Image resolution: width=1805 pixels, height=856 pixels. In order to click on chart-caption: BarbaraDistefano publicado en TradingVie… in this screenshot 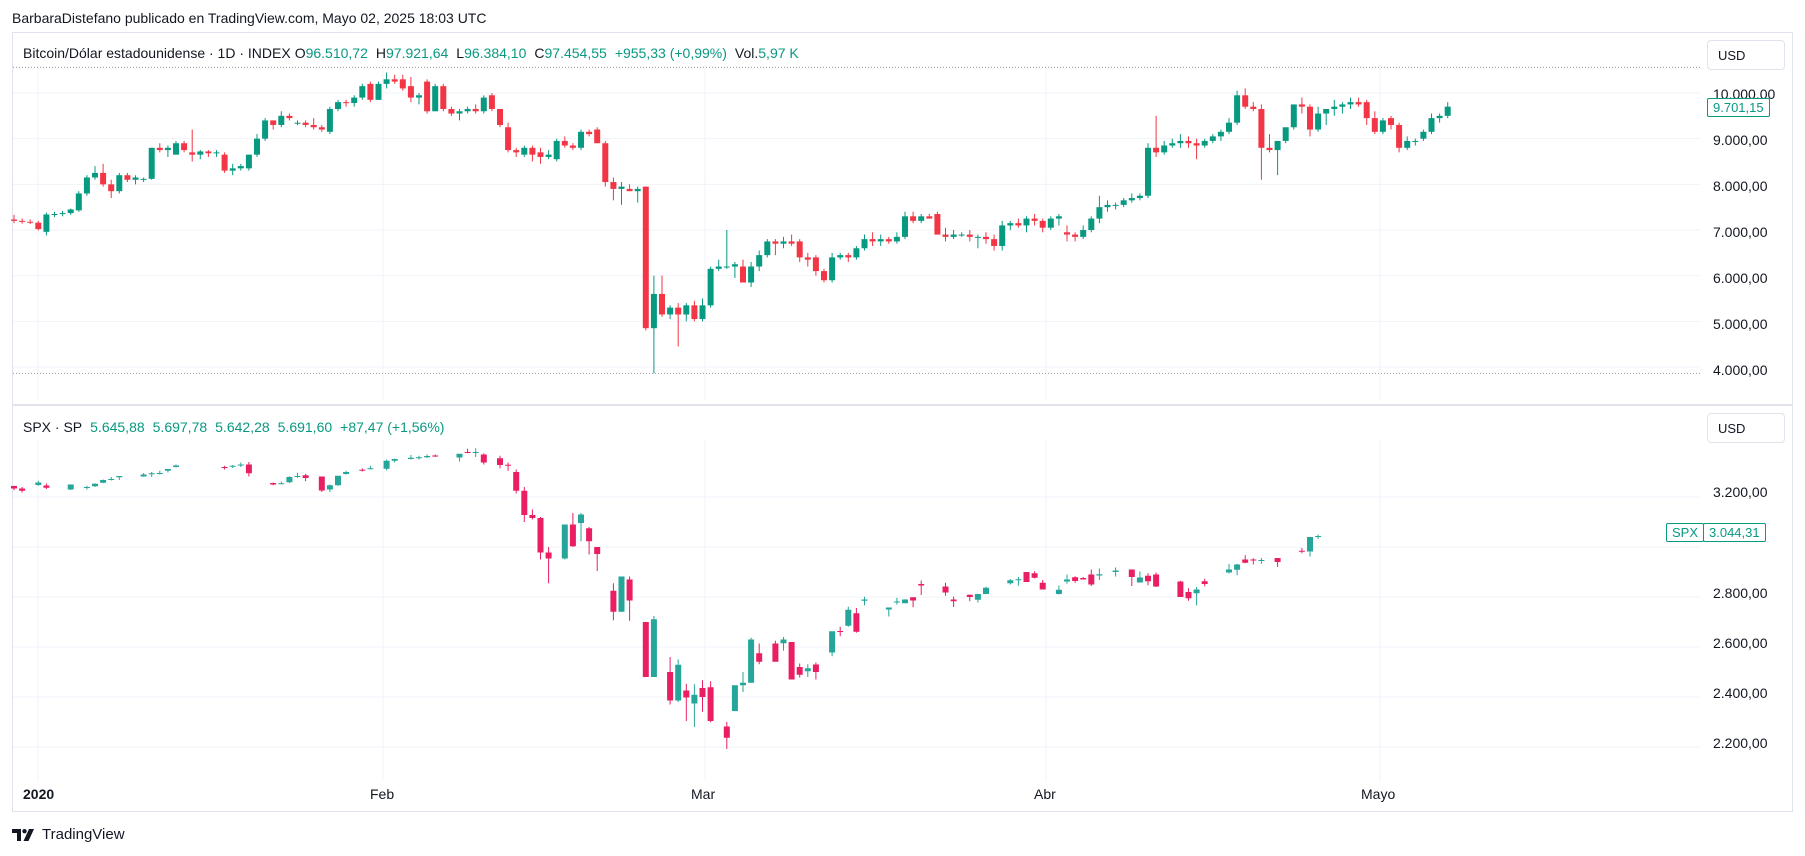, I will do `click(249, 18)`.